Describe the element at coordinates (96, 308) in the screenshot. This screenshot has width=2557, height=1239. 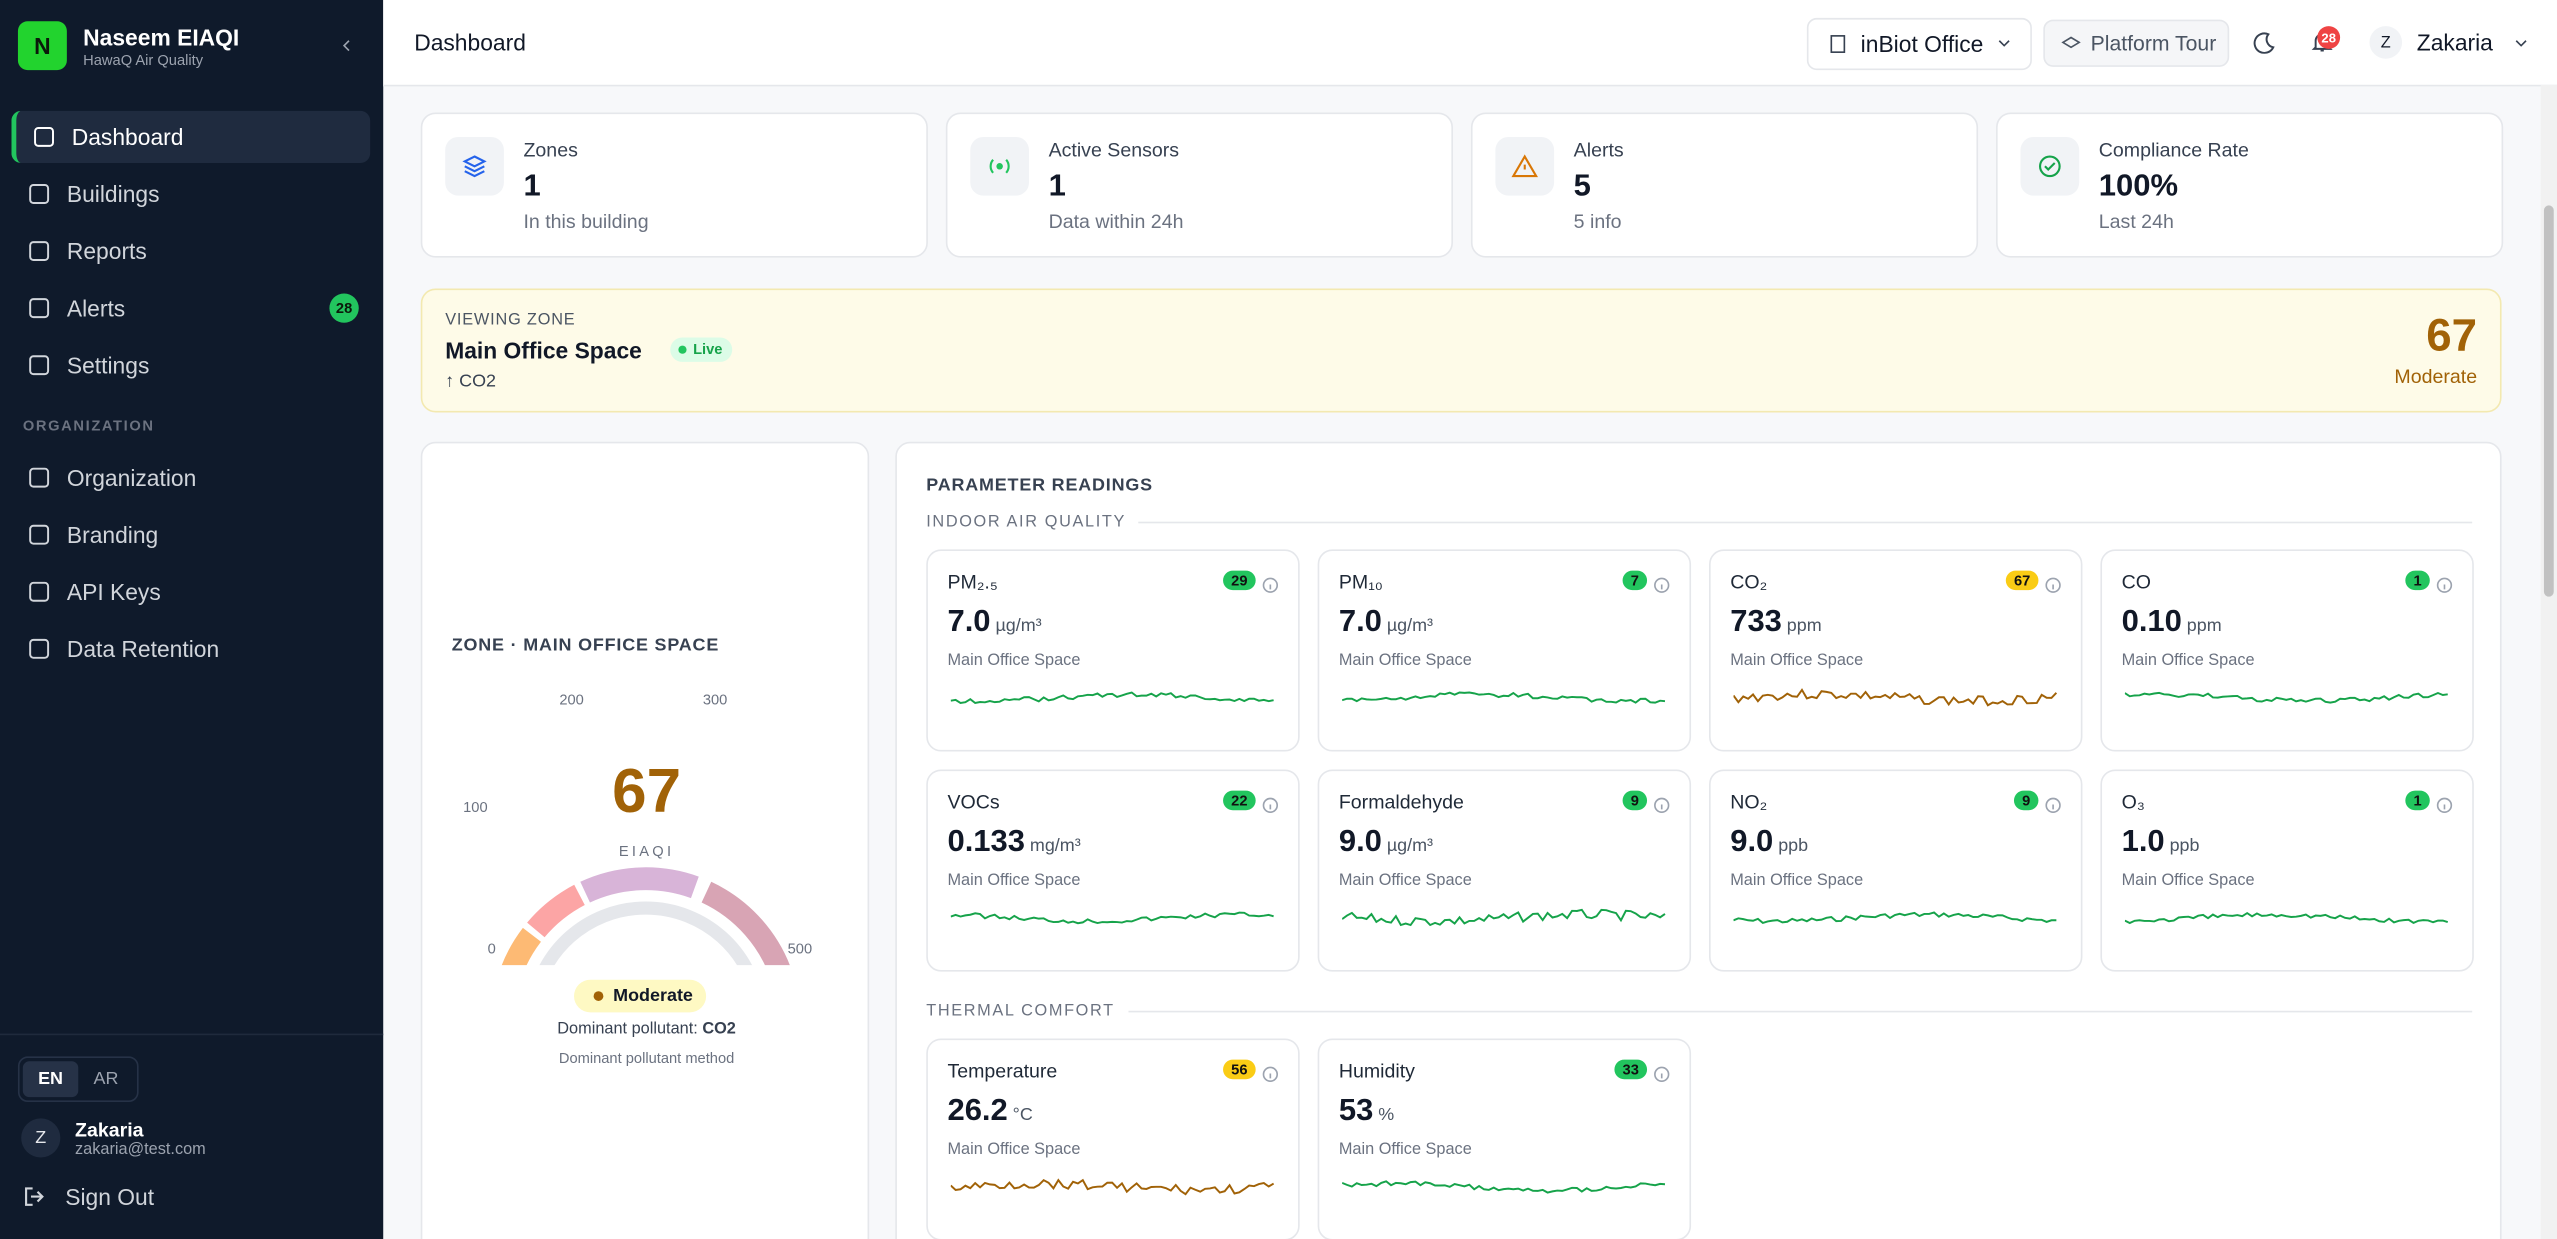
I see `nav-label: Alerts` at that location.